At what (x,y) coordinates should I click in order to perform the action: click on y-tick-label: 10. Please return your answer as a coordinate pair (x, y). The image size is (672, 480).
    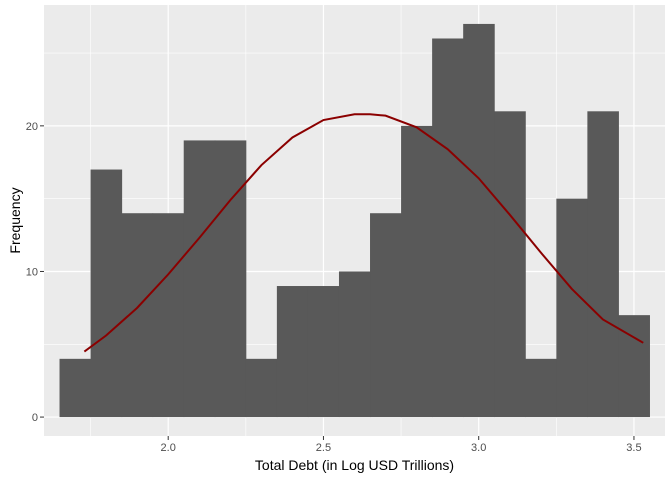
    Looking at the image, I should click on (32, 272).